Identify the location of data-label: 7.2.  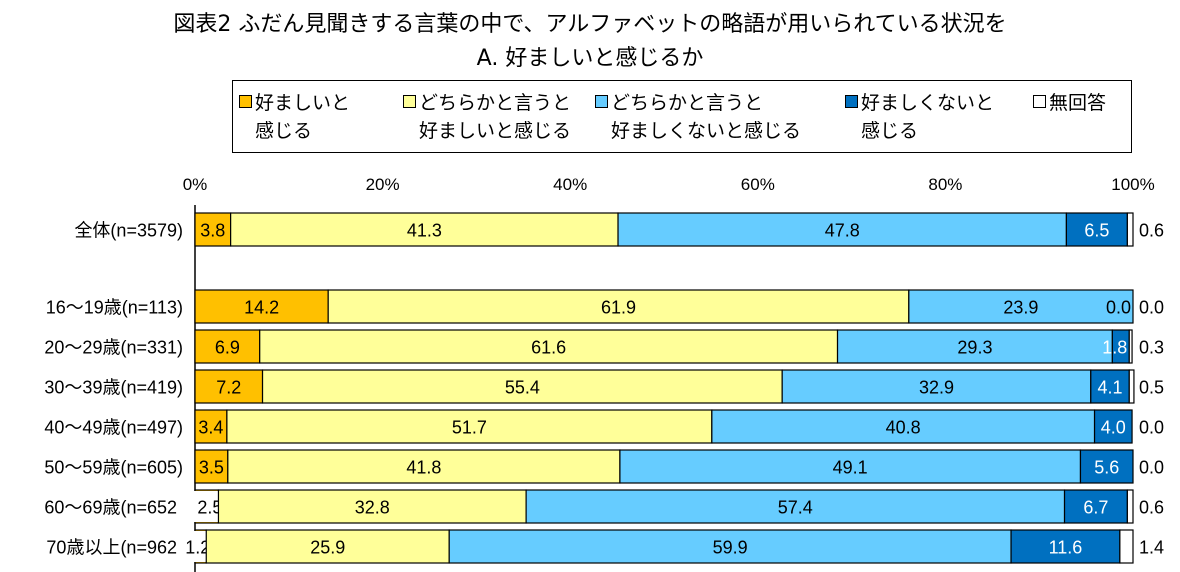
(228, 388).